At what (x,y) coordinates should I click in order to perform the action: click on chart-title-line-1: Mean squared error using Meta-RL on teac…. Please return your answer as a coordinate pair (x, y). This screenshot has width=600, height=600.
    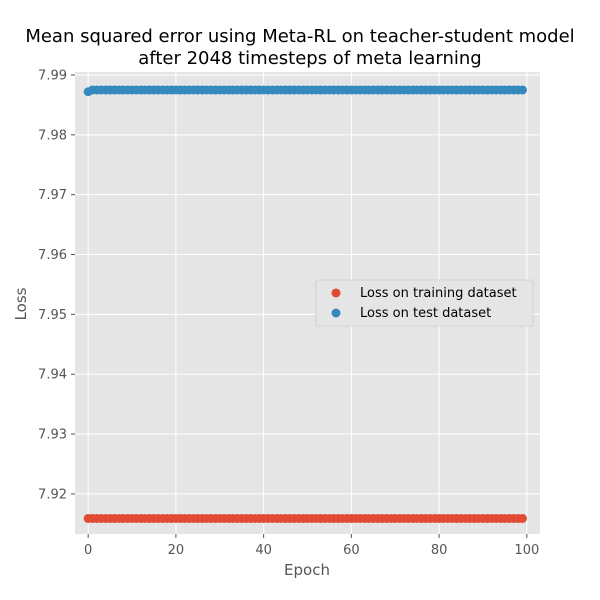
    Looking at the image, I should click on (299, 36).